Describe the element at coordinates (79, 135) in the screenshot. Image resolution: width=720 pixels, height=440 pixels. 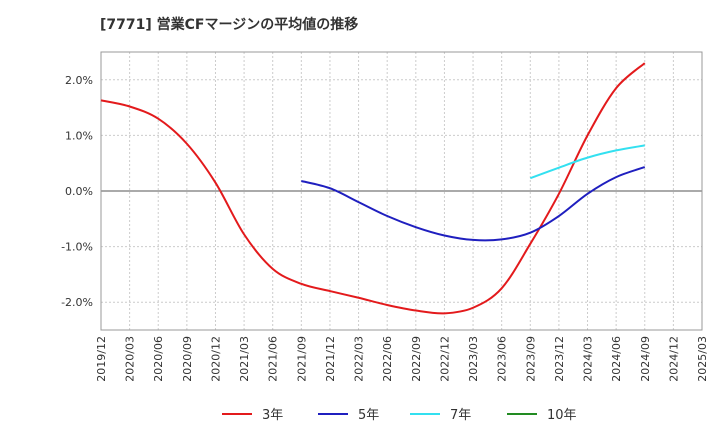
I see `y-tick-label: 1.0%` at that location.